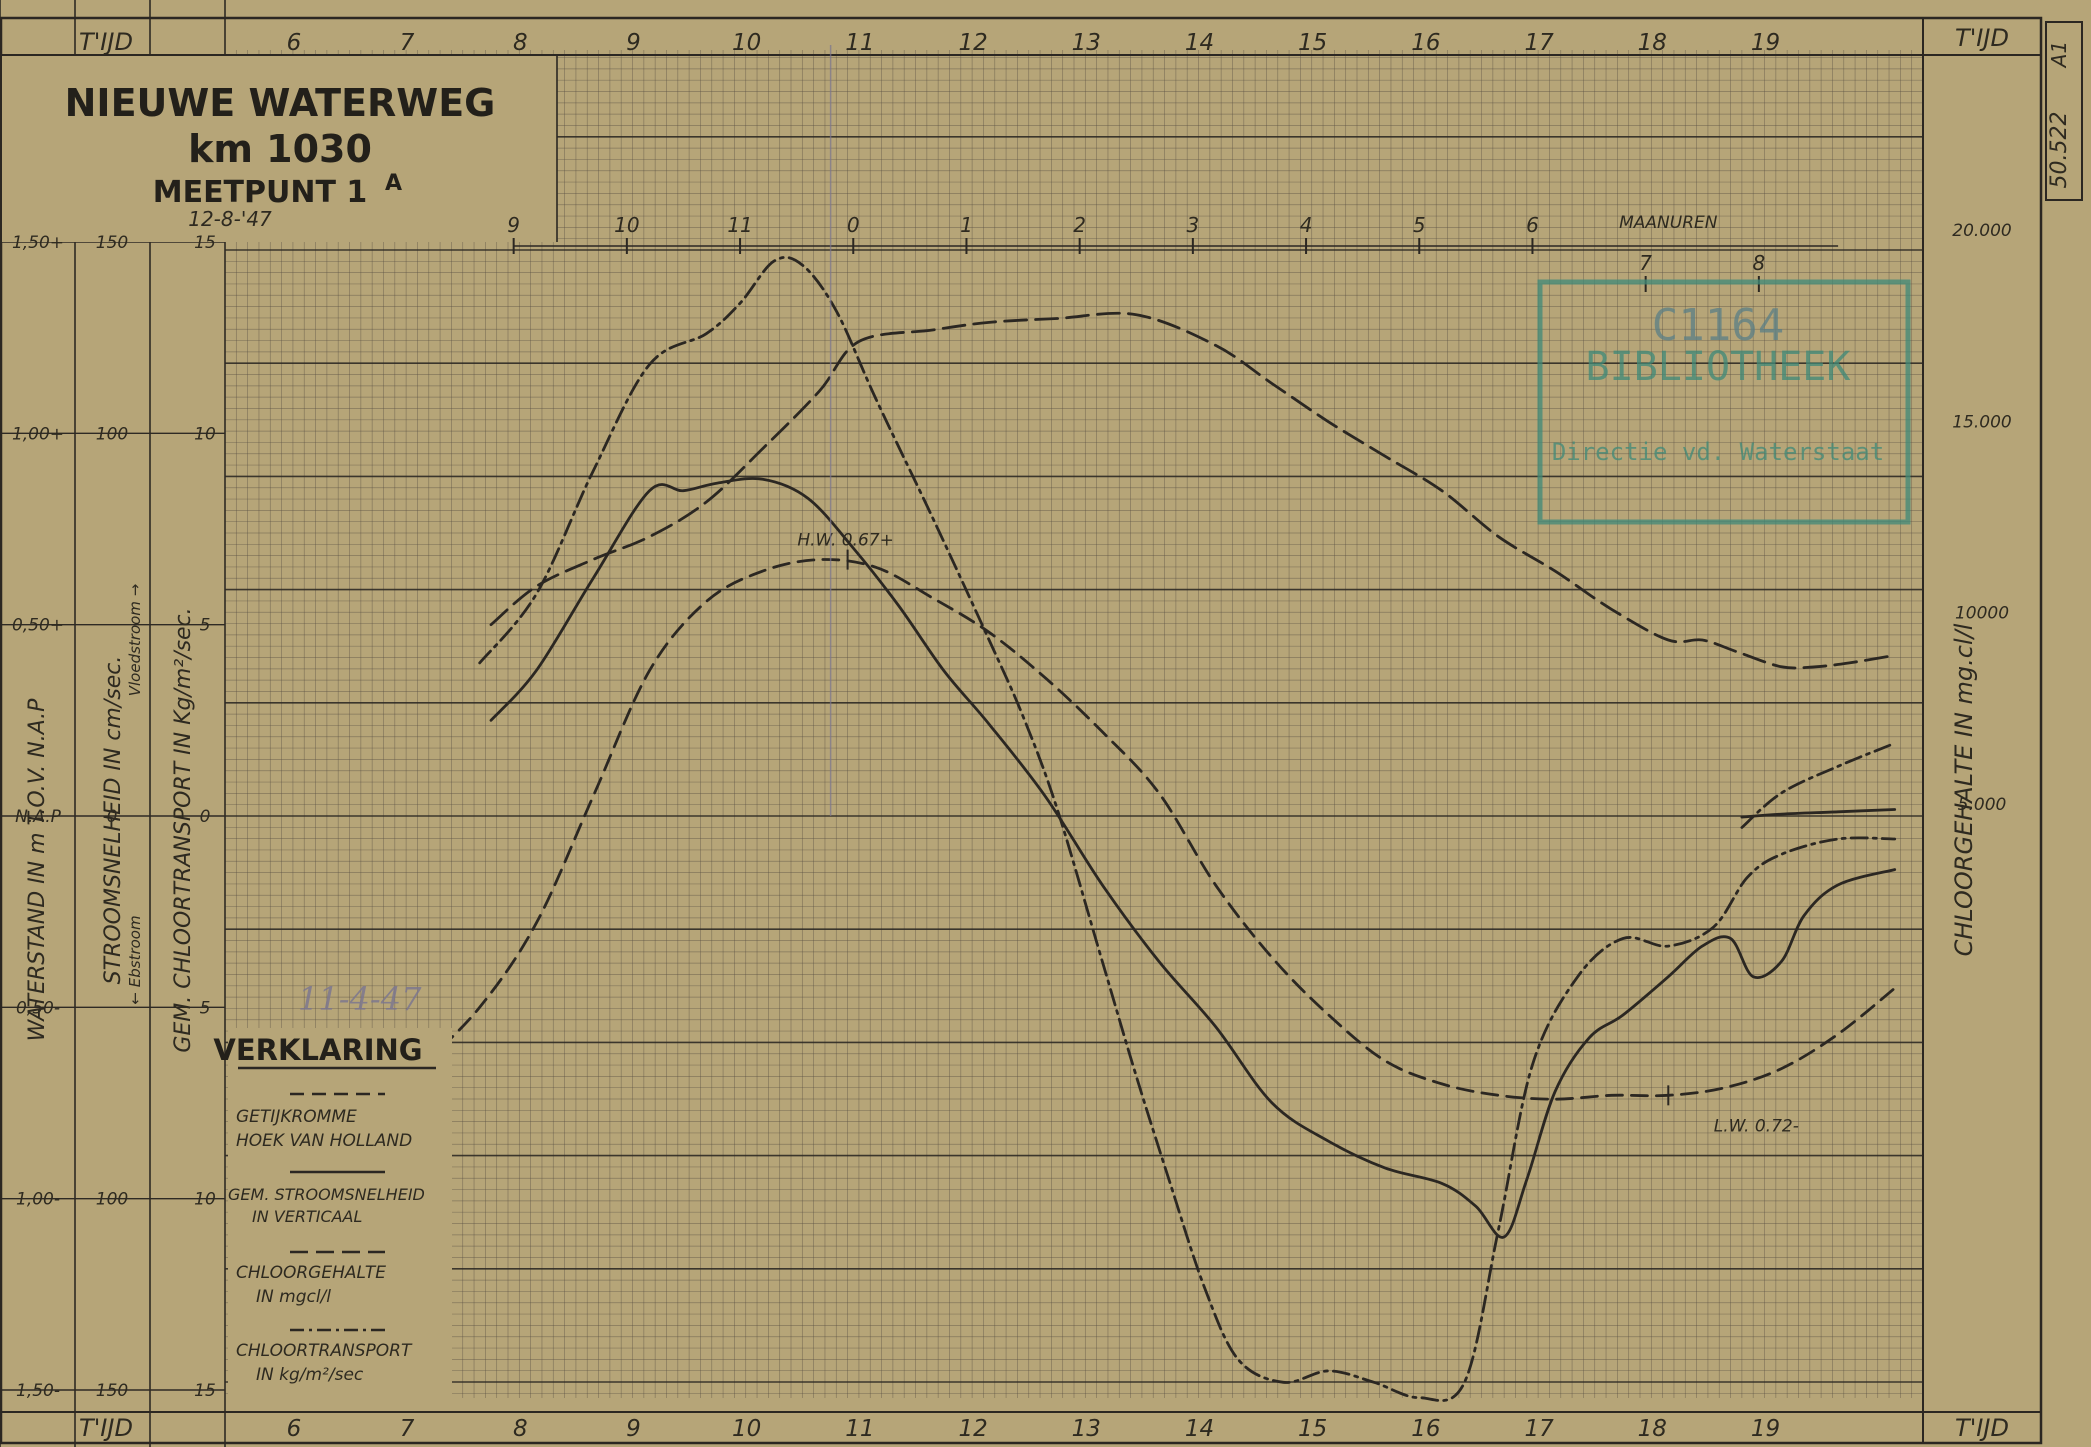 This screenshot has height=1447, width=2091. Describe the element at coordinates (112, 817) in the screenshot. I see `stroomsnelheid-tick: 0` at that location.